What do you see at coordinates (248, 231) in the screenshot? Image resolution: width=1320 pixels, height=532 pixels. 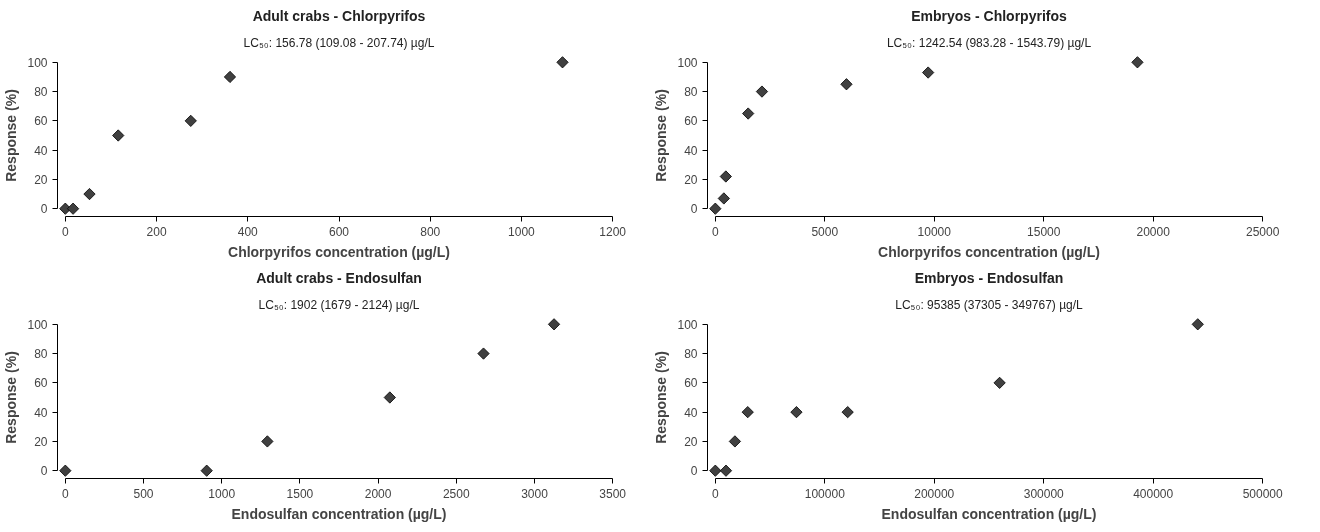 I see `x-tick-label: 400` at bounding box center [248, 231].